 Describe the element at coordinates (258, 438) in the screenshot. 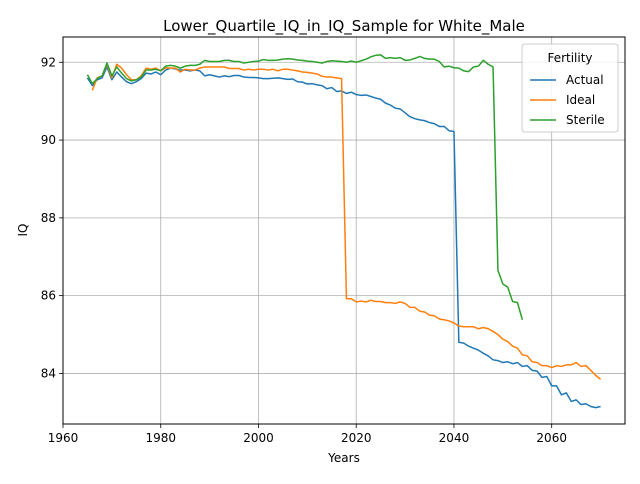

I see `x-tick-label: 2000` at that location.